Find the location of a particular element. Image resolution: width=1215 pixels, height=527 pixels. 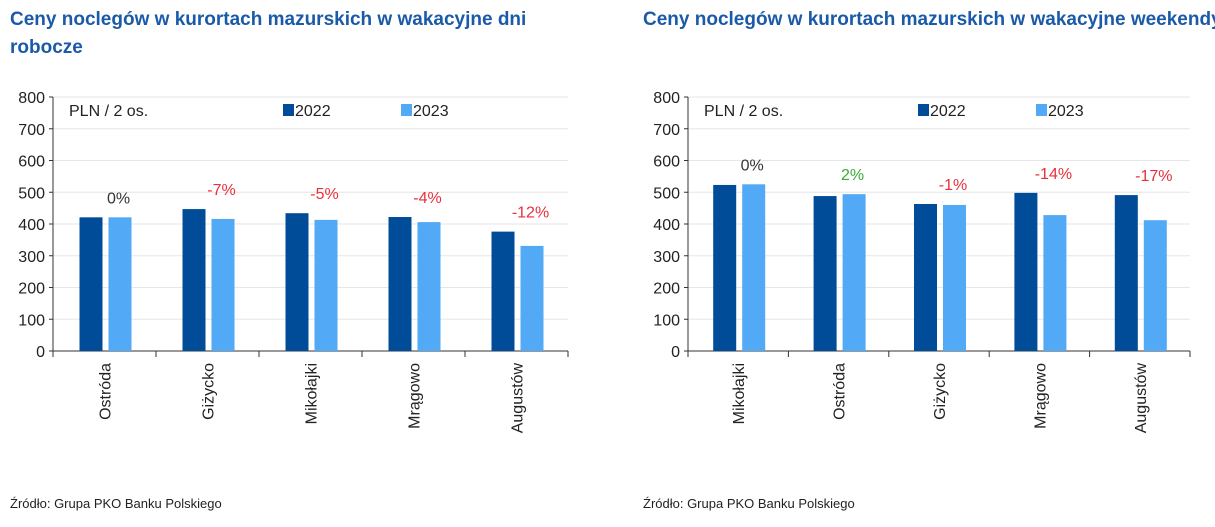

change-label: -14% is located at coordinates (1053, 174).